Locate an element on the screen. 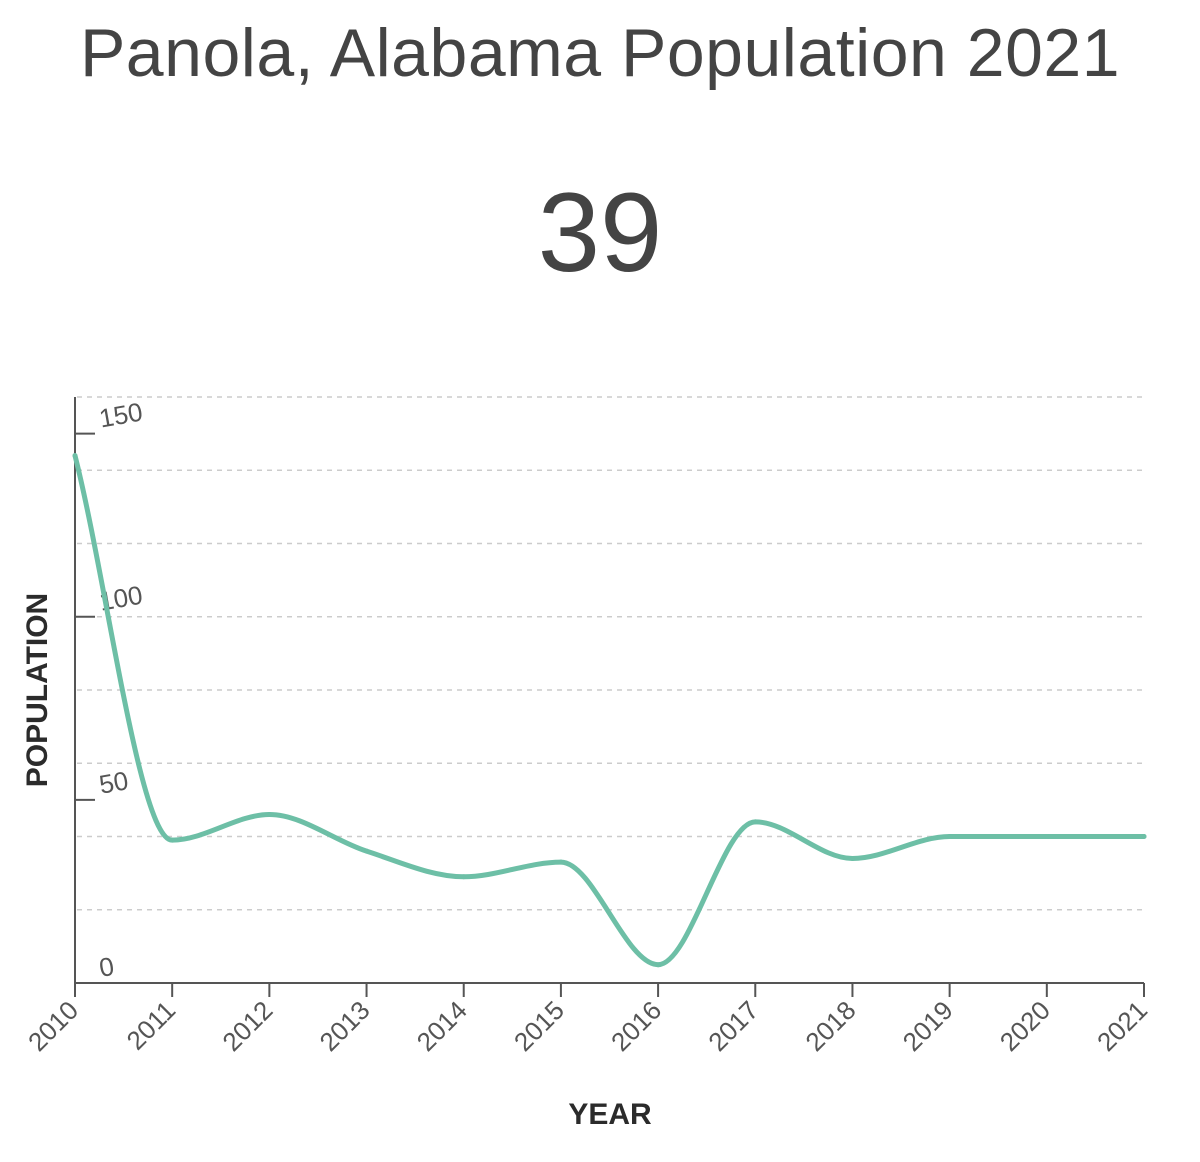 The width and height of the screenshot is (1200, 1162). x-tick-label: 2018 is located at coordinates (830, 1026).